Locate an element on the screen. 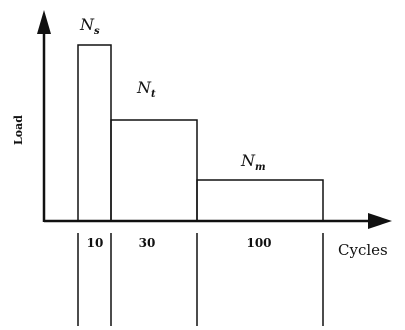  block-nt is located at coordinates (154, 170).